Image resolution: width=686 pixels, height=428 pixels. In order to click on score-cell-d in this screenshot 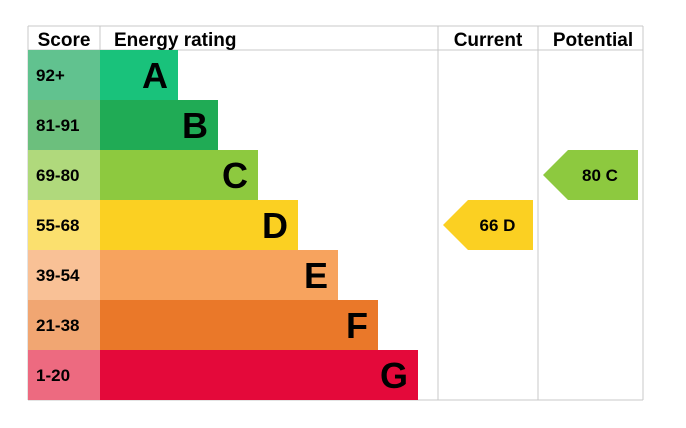, I will do `click(64, 225)`.